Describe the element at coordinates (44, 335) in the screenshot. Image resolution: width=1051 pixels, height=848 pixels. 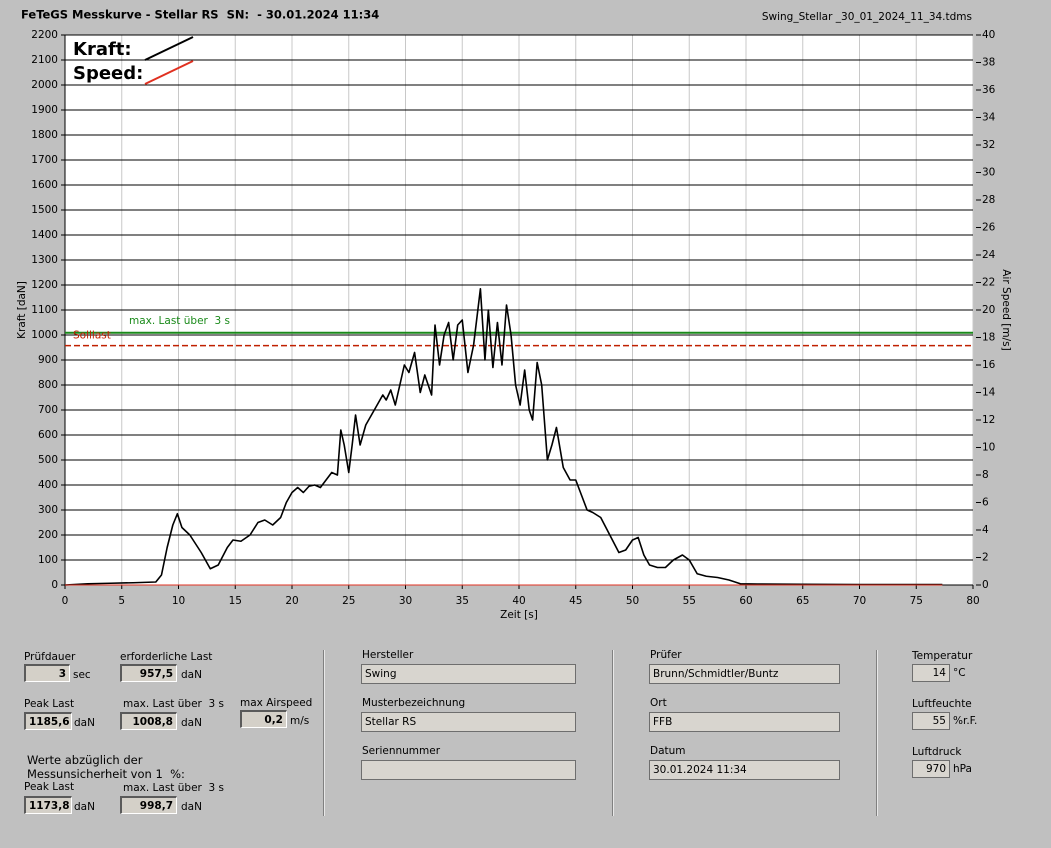
I see `y-tick-label: 1000` at that location.